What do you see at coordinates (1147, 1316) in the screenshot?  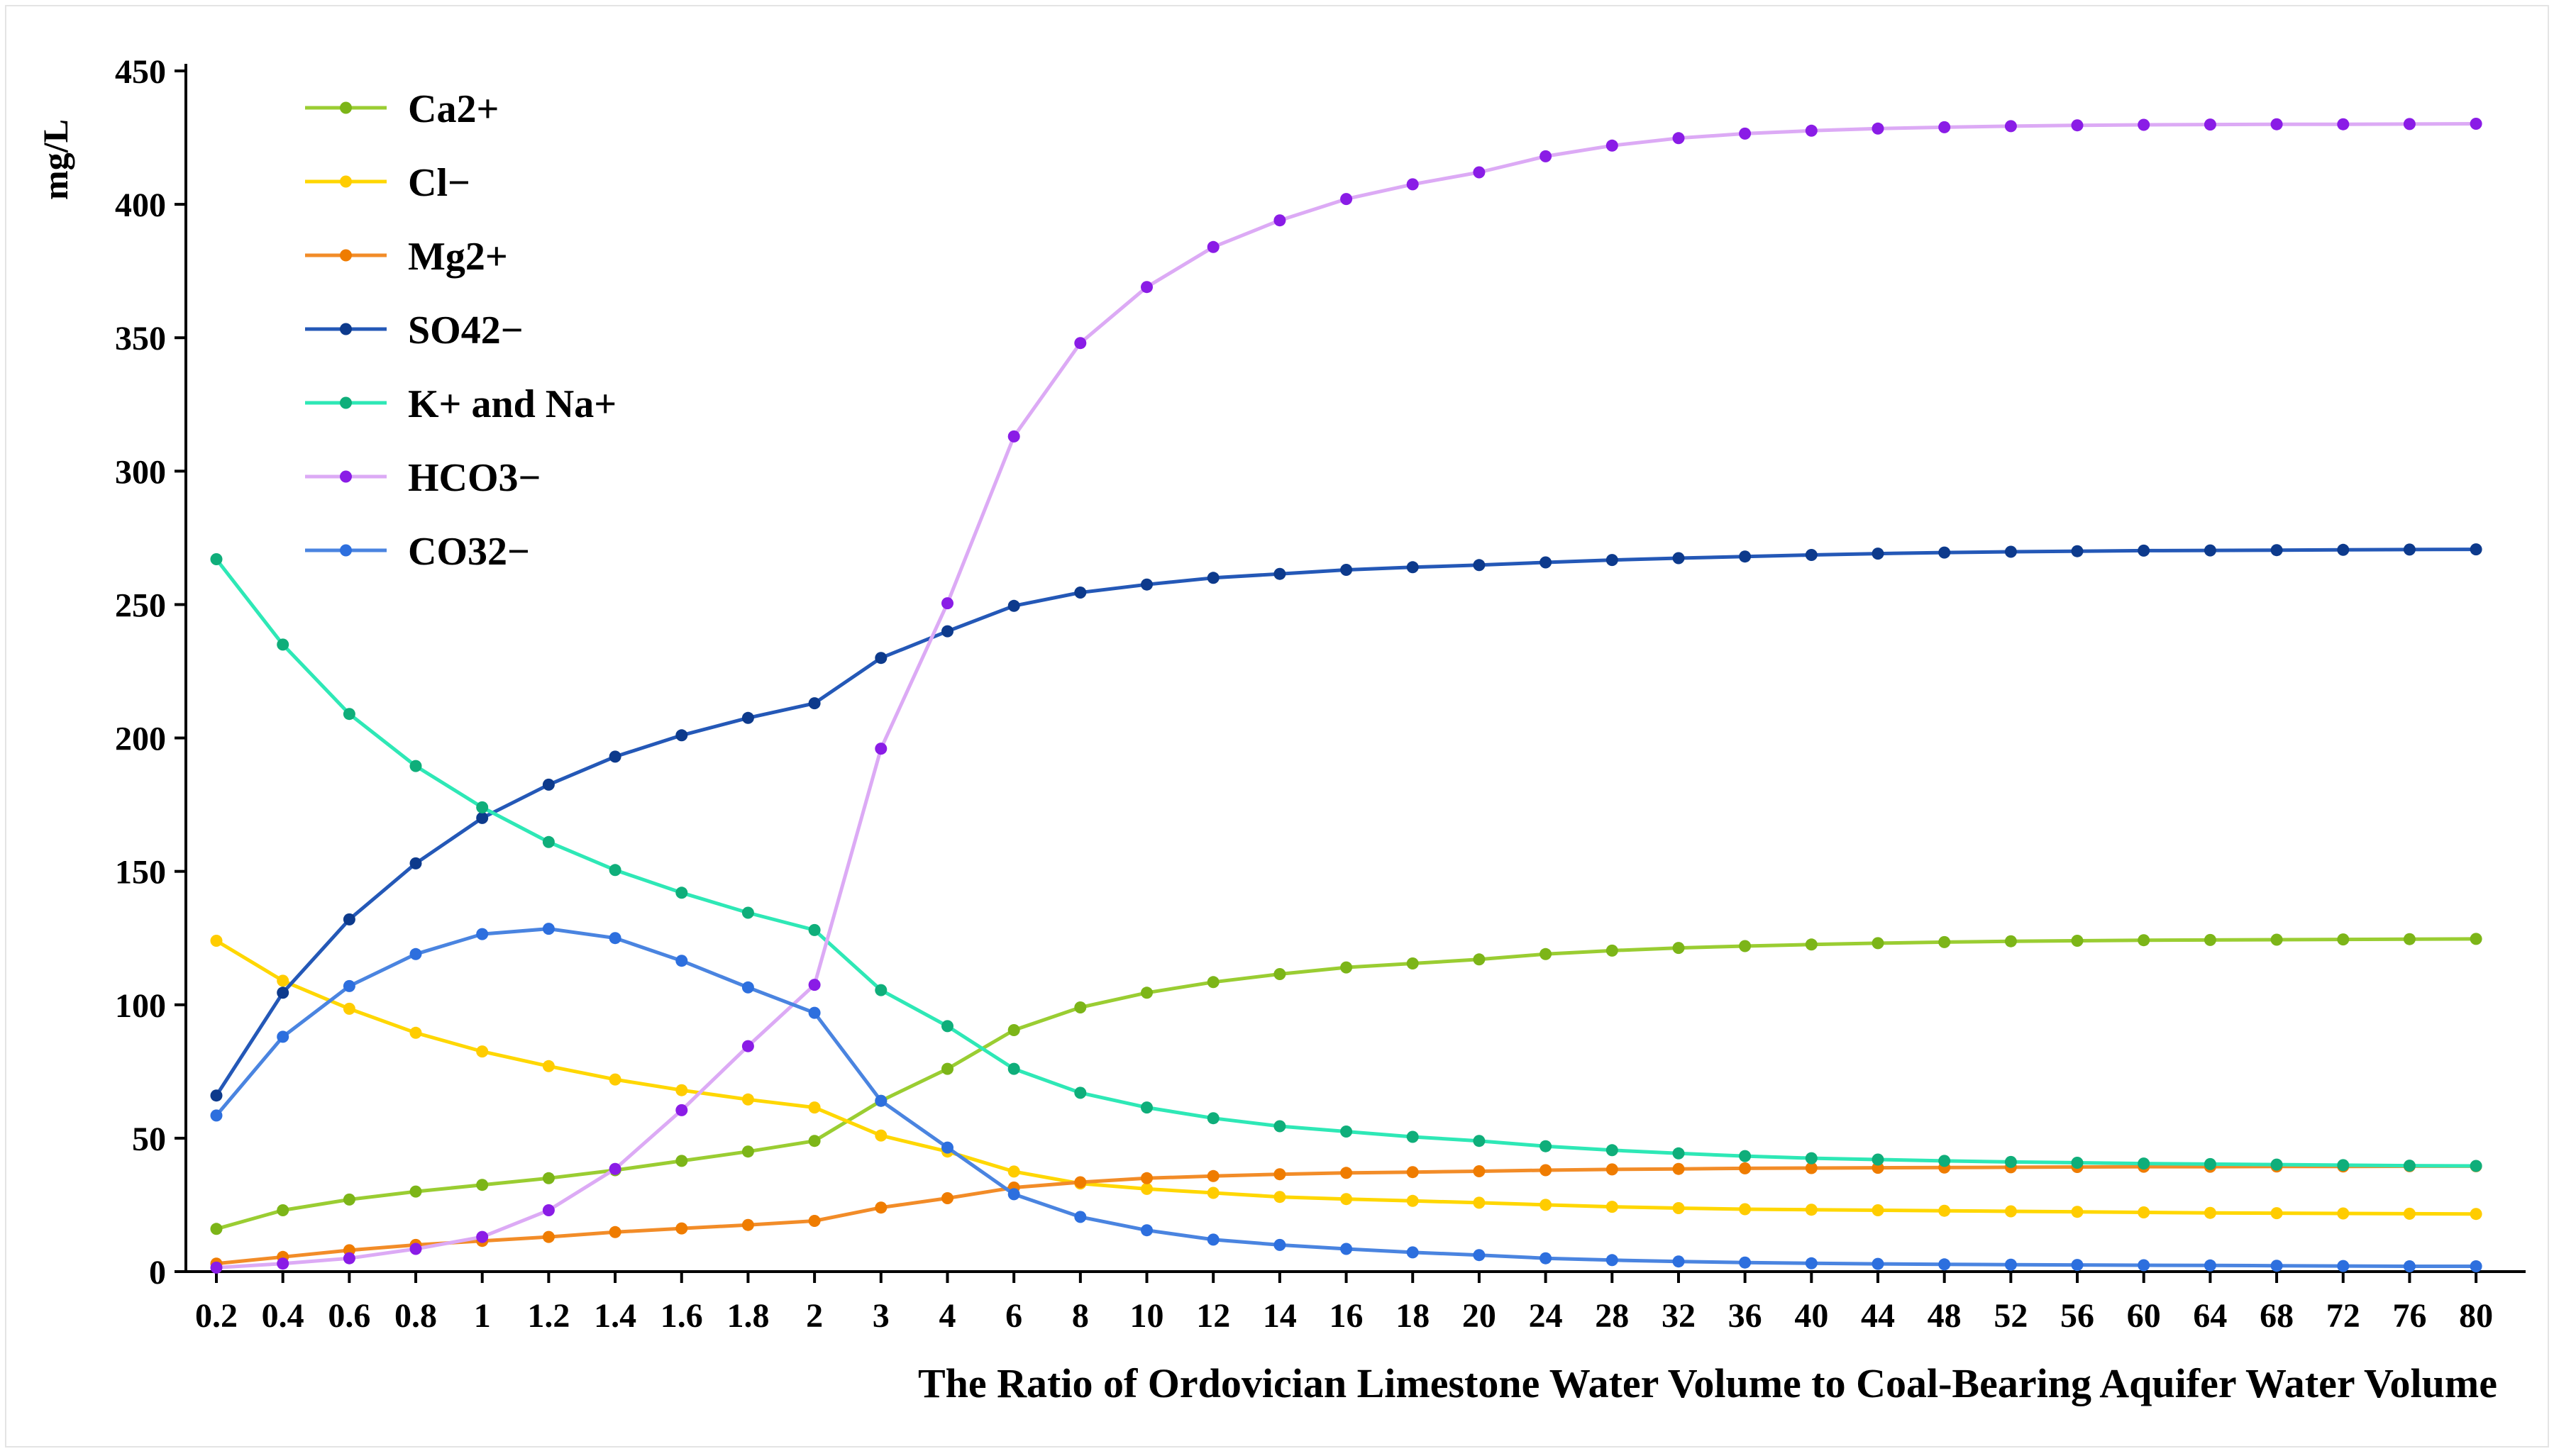 I see `x-tick-label: 10` at bounding box center [1147, 1316].